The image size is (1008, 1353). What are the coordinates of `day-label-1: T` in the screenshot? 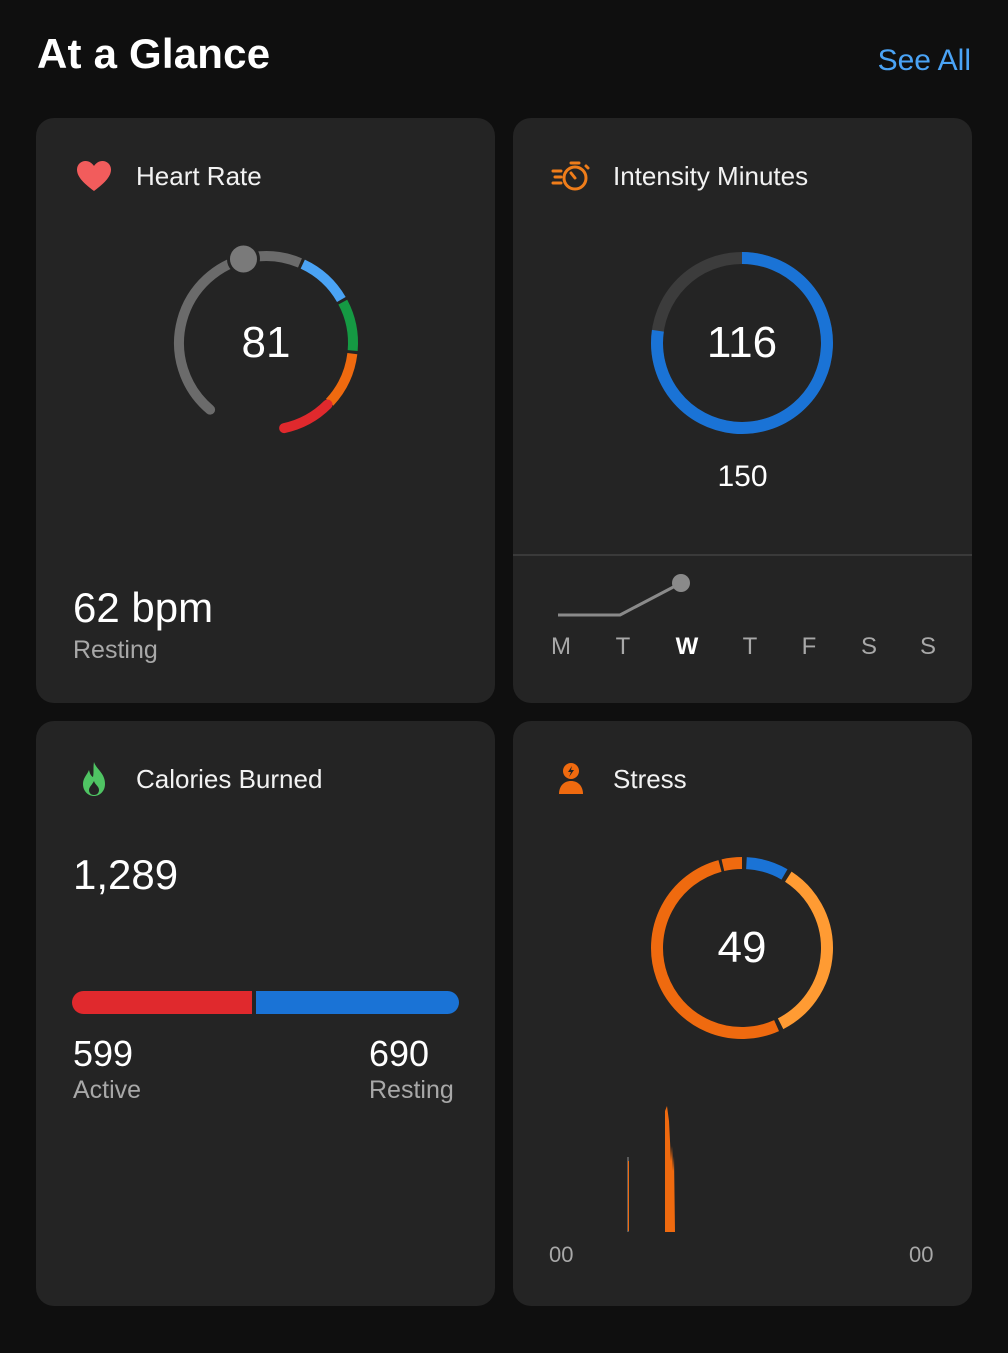 It's located at (623, 646).